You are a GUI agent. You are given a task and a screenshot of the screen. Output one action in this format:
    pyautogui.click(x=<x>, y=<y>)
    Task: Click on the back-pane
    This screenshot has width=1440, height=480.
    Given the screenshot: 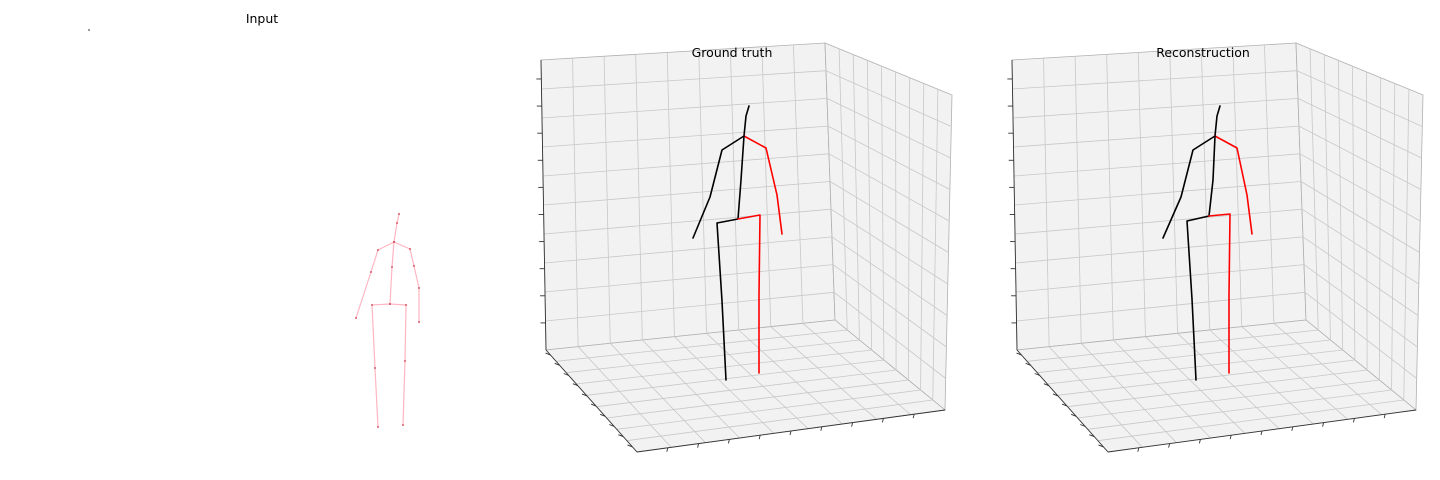 What is the action you would take?
    pyautogui.click(x=1159, y=196)
    